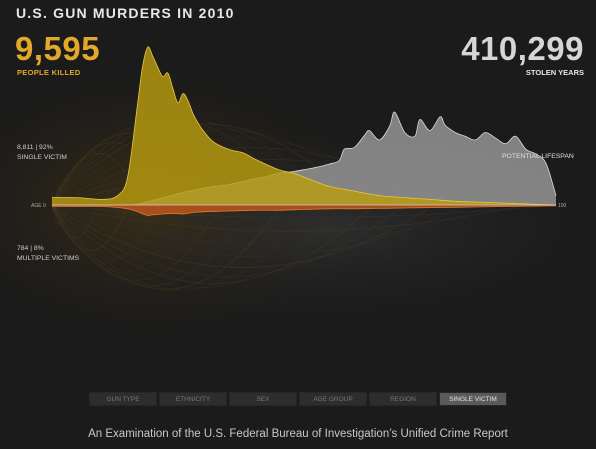 The image size is (596, 449). Describe the element at coordinates (562, 206) in the screenshot. I see `axis-tick-age-100: 100` at that location.